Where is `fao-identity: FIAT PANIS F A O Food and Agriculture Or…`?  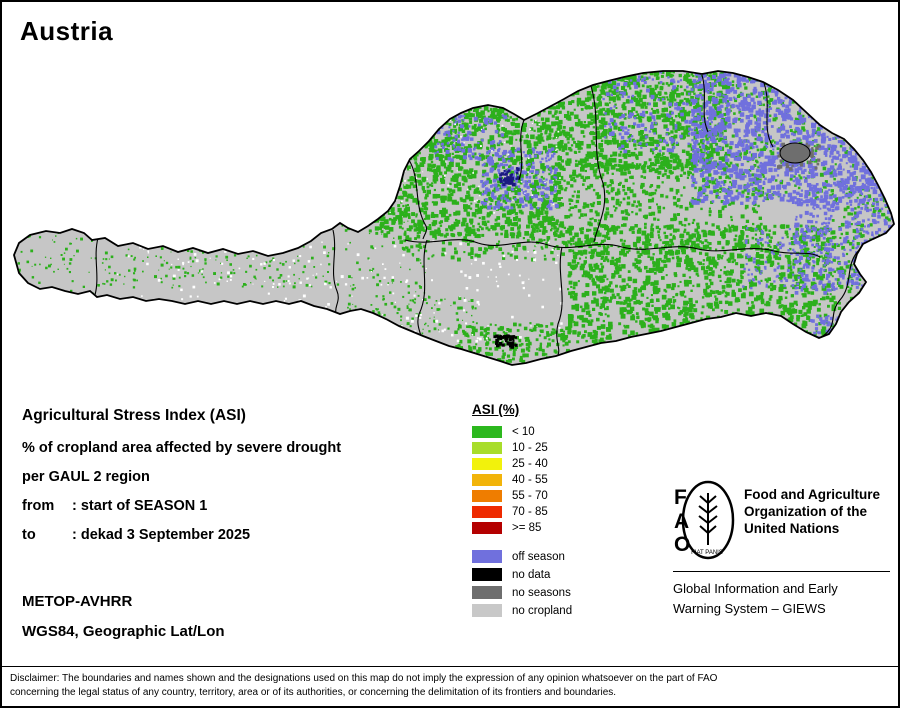 fao-identity: FIAT PANIS F A O Food and Agriculture Or… is located at coordinates (781, 520).